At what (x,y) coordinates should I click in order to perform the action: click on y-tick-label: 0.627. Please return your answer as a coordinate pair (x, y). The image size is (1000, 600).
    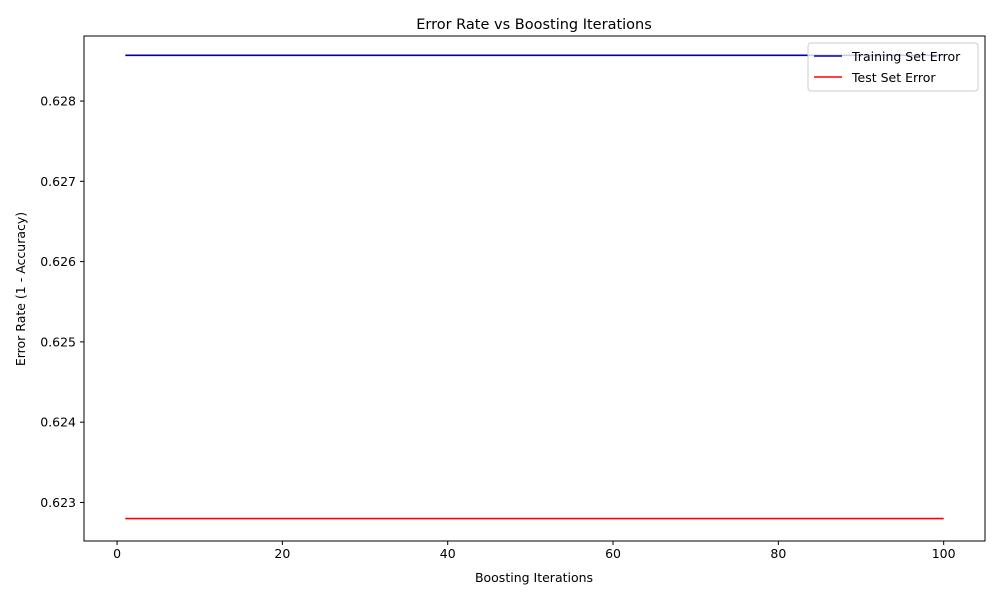
    Looking at the image, I should click on (58, 181).